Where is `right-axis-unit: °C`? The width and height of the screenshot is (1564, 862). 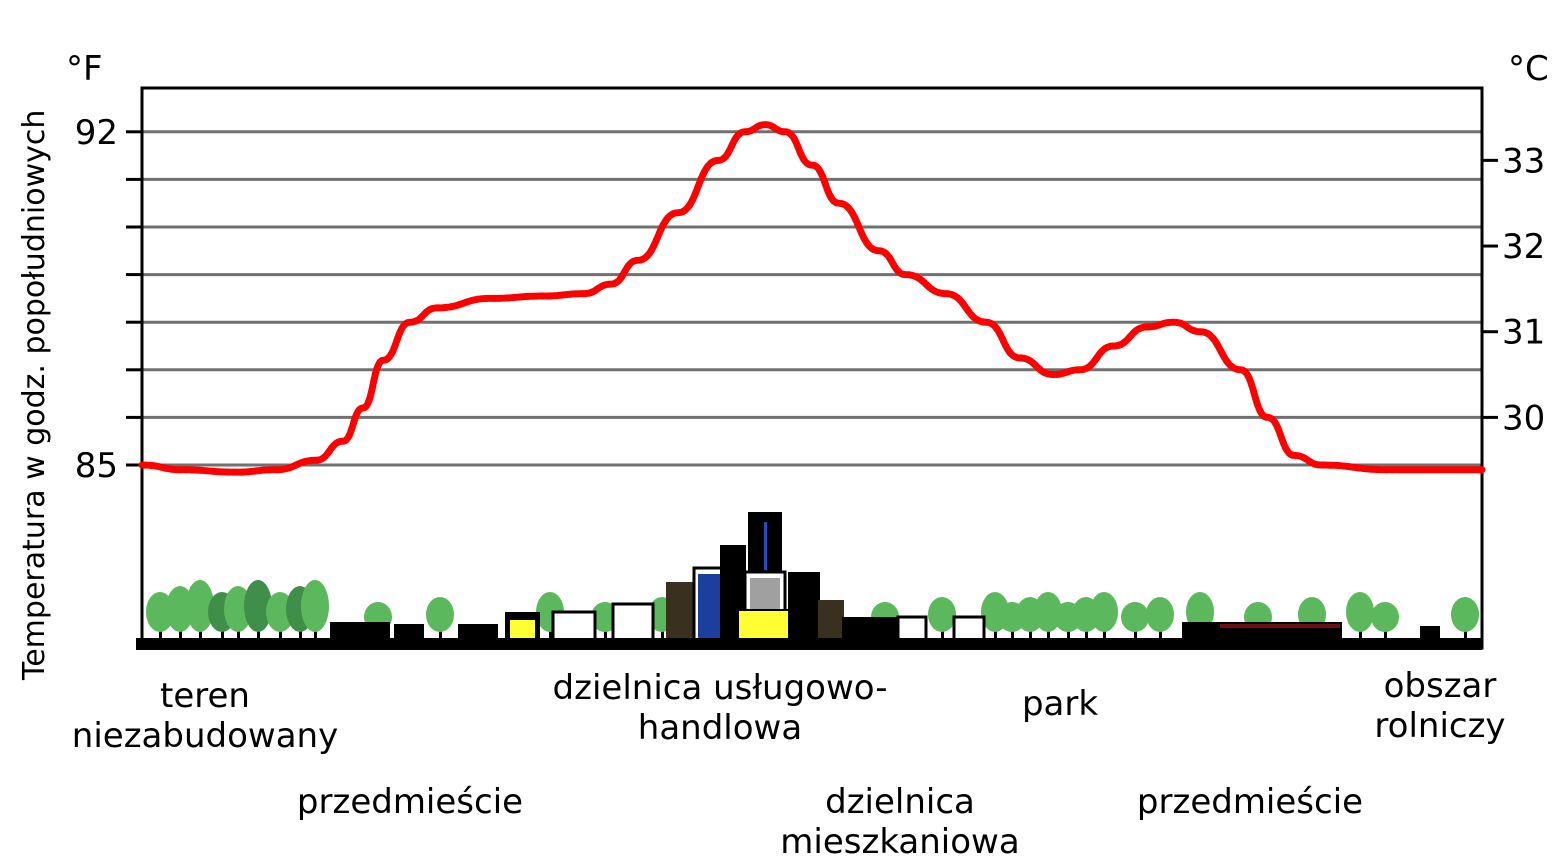
right-axis-unit: °C is located at coordinates (1528, 69).